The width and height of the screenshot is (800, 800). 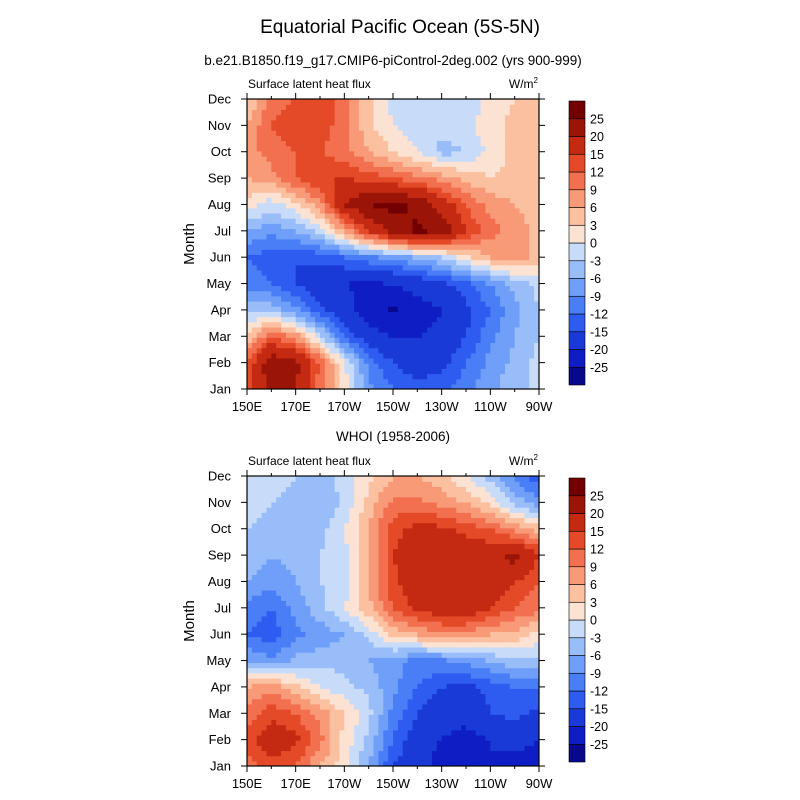 What do you see at coordinates (577, 358) in the screenshot?
I see `colorbar-box` at bounding box center [577, 358].